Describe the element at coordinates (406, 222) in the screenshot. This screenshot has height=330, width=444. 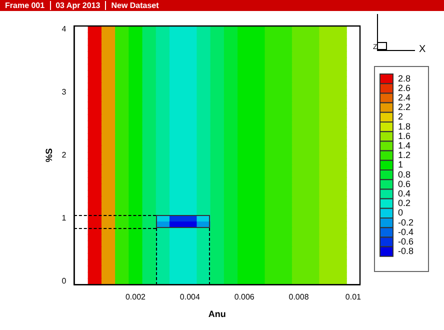
I see `color-bar-label: -0.2` at that location.